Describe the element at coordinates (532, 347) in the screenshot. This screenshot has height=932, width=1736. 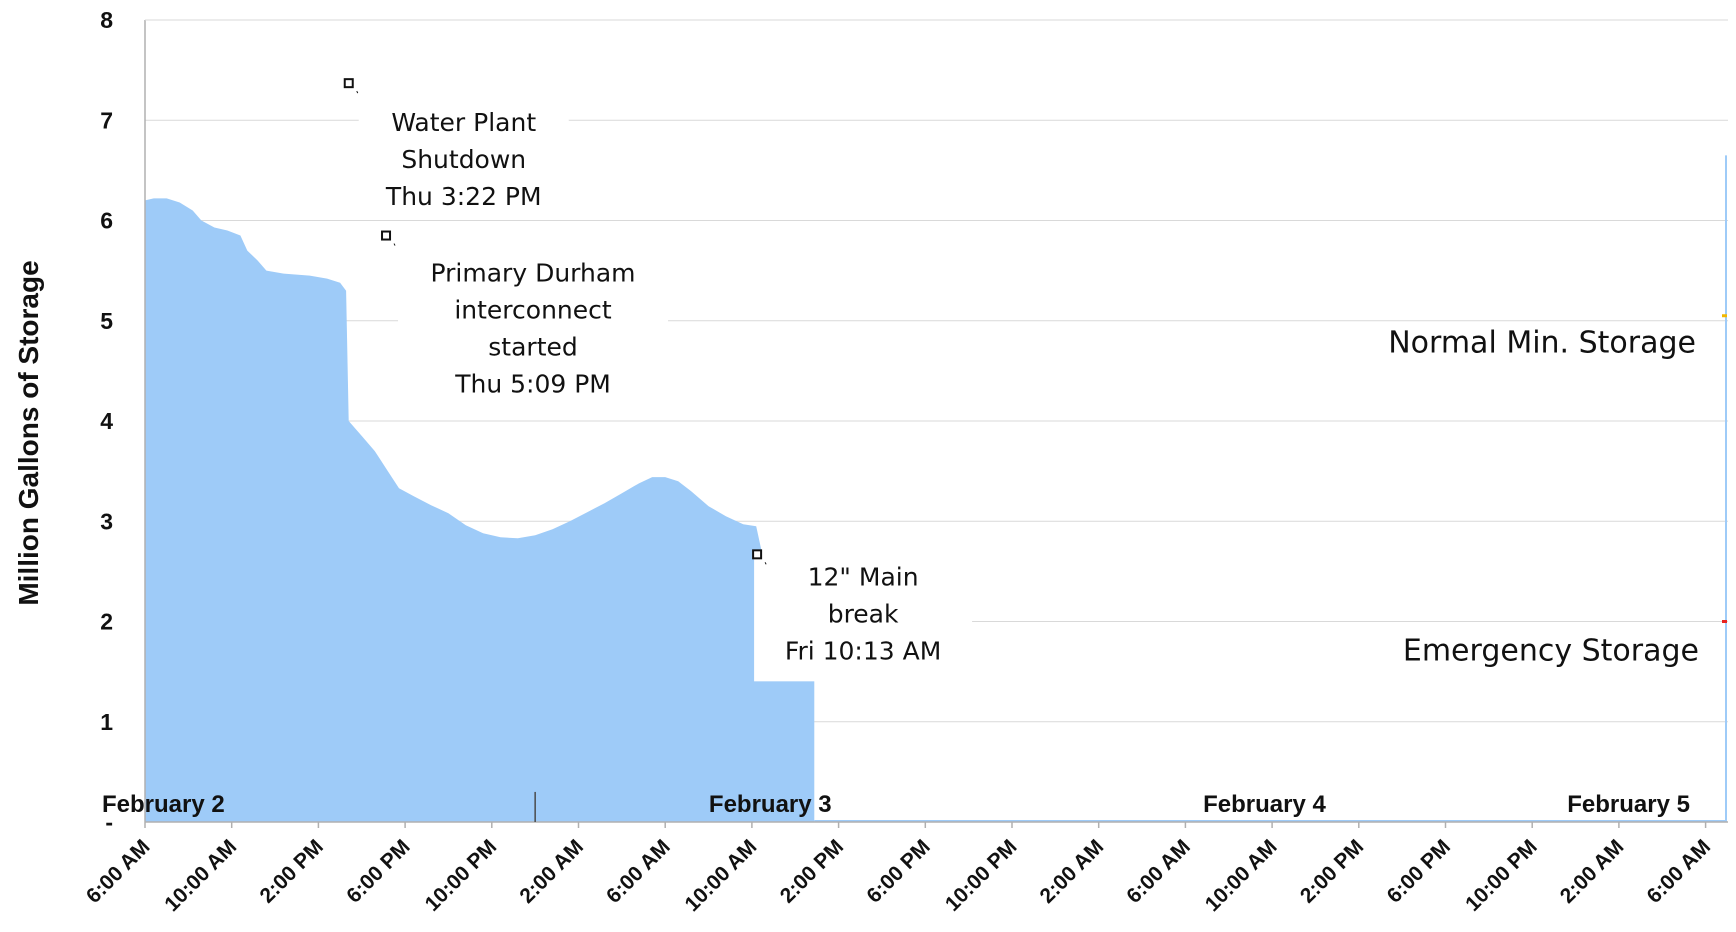
I see `annotation-text: started` at that location.